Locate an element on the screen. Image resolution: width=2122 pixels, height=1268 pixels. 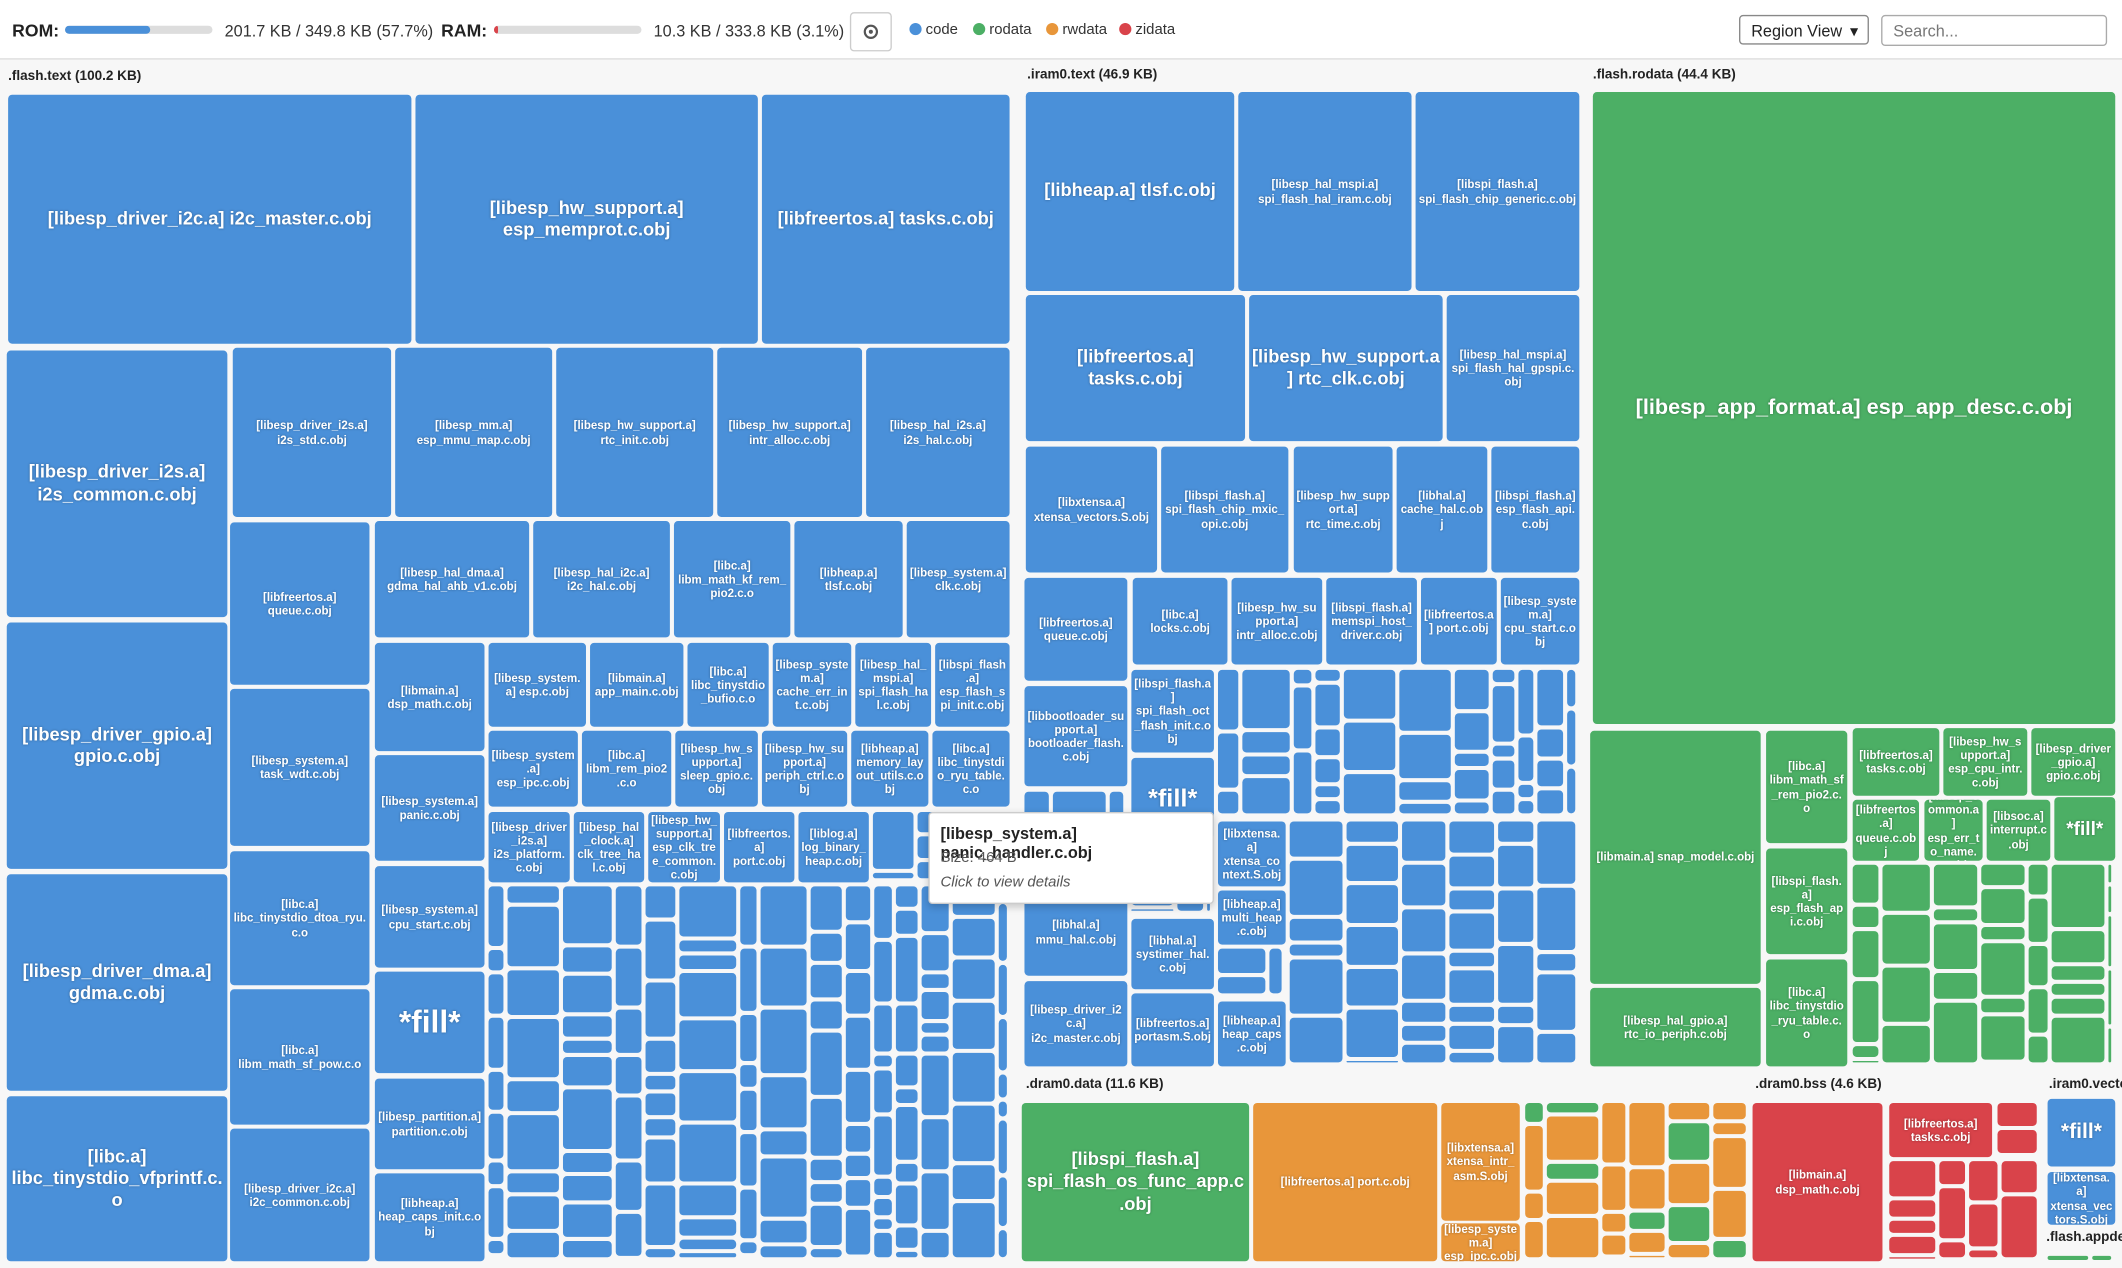
object-cell: [libc.a] libc_tinystdio_bufio.c.o is located at coordinates (728, 684).